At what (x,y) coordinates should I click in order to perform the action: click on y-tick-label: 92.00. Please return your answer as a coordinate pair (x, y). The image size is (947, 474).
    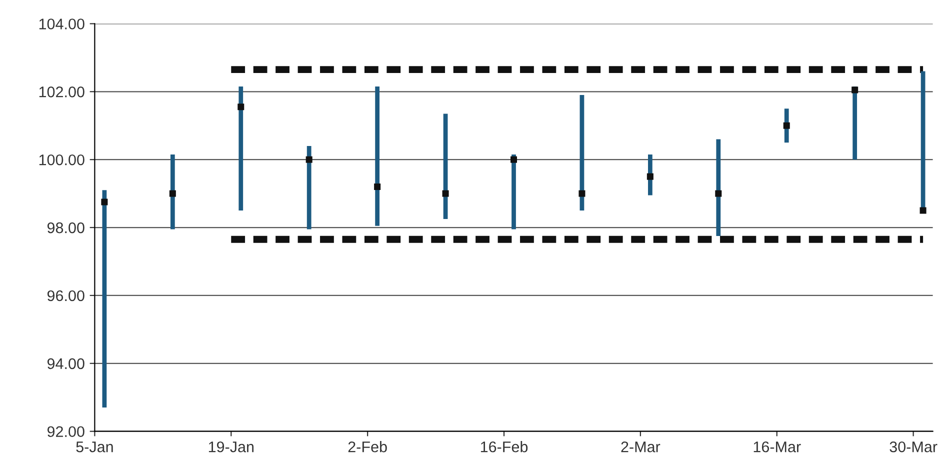
    Looking at the image, I should click on (65, 432).